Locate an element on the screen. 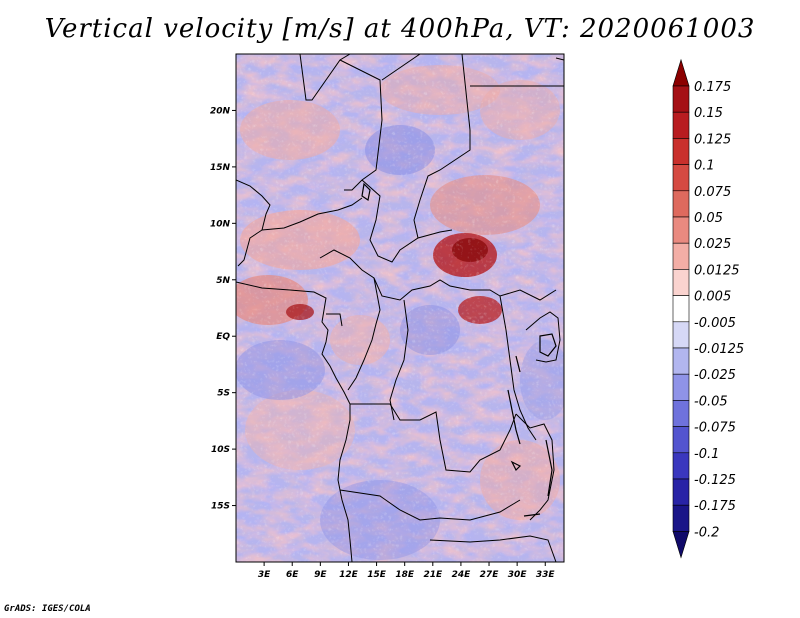 The height and width of the screenshot is (618, 800). lakes is located at coordinates (459, 349).